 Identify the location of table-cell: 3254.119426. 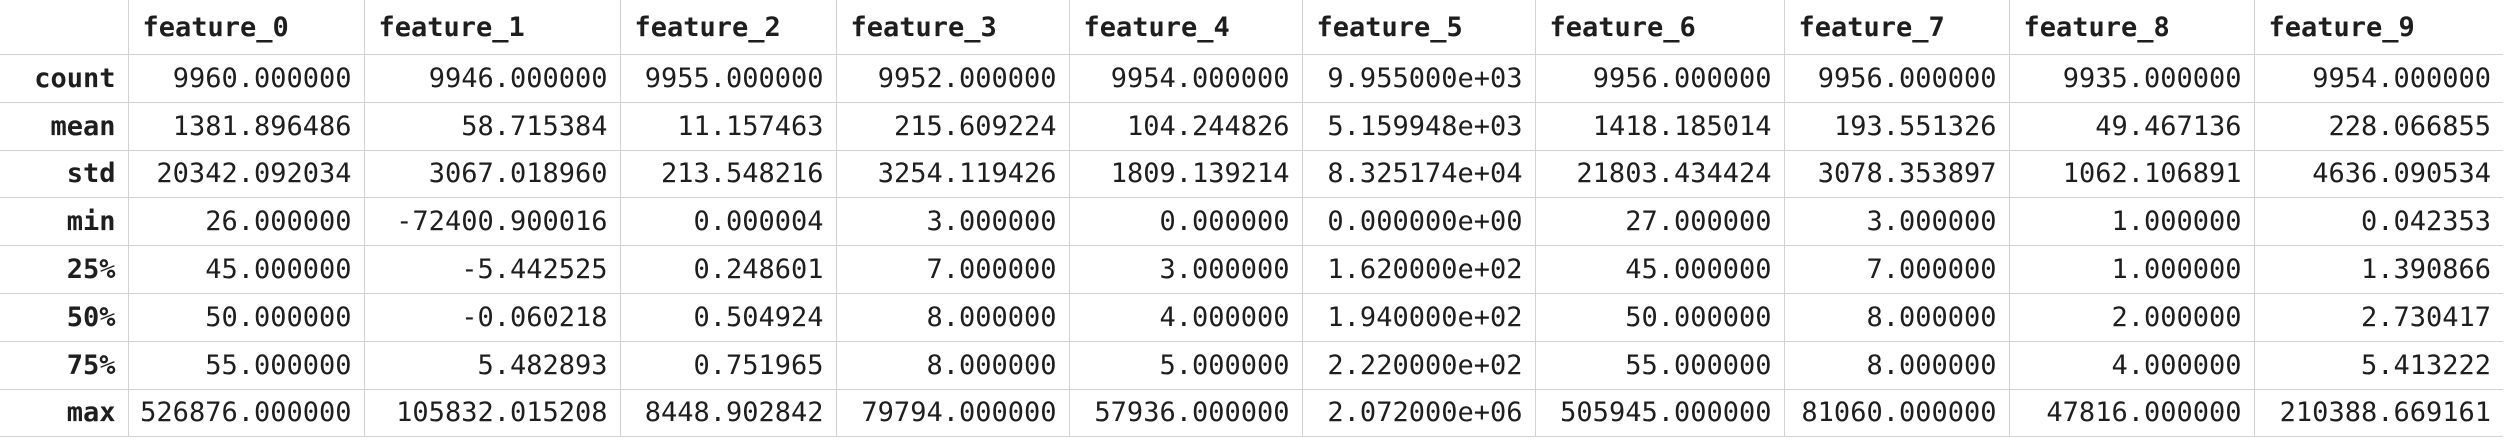
(952, 174).